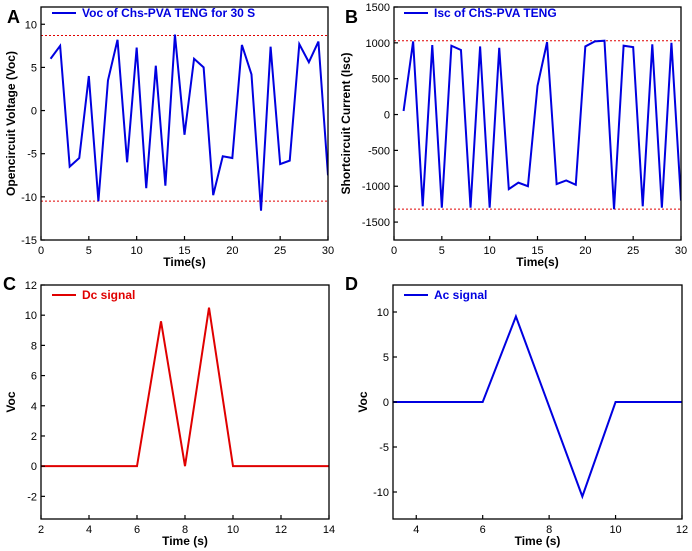  I want to click on y-tick-label: 500, so click(381, 80).